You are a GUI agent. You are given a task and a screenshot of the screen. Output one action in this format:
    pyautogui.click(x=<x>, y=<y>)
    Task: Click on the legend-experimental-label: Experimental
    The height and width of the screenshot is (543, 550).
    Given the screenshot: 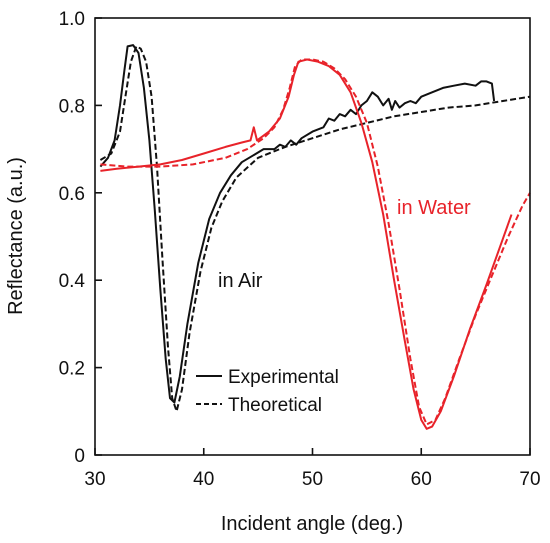 What is the action you would take?
    pyautogui.click(x=283, y=377)
    